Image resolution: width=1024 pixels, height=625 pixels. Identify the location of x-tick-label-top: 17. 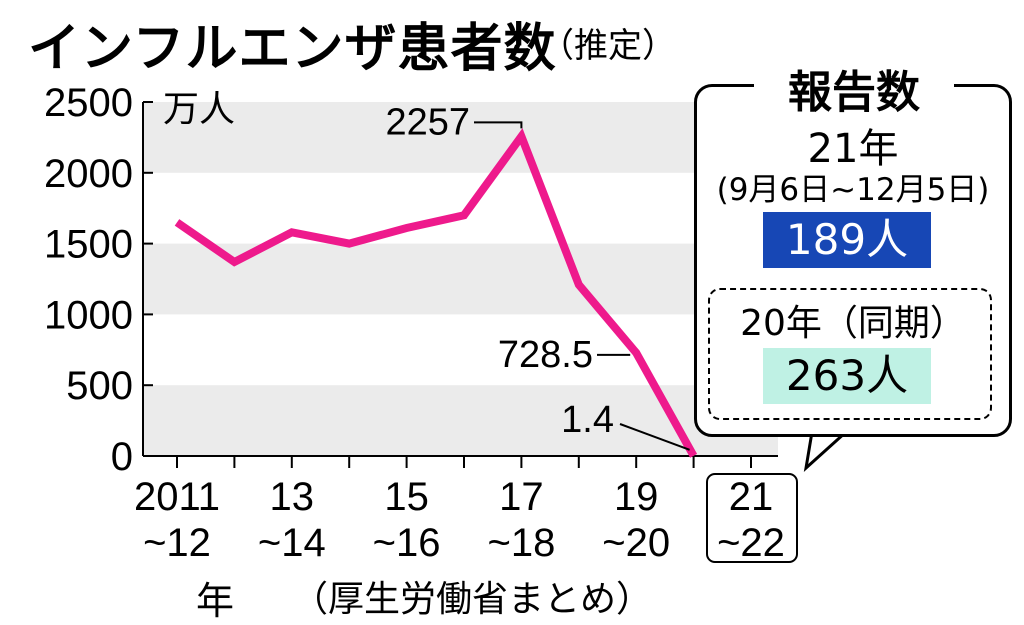
(521, 497).